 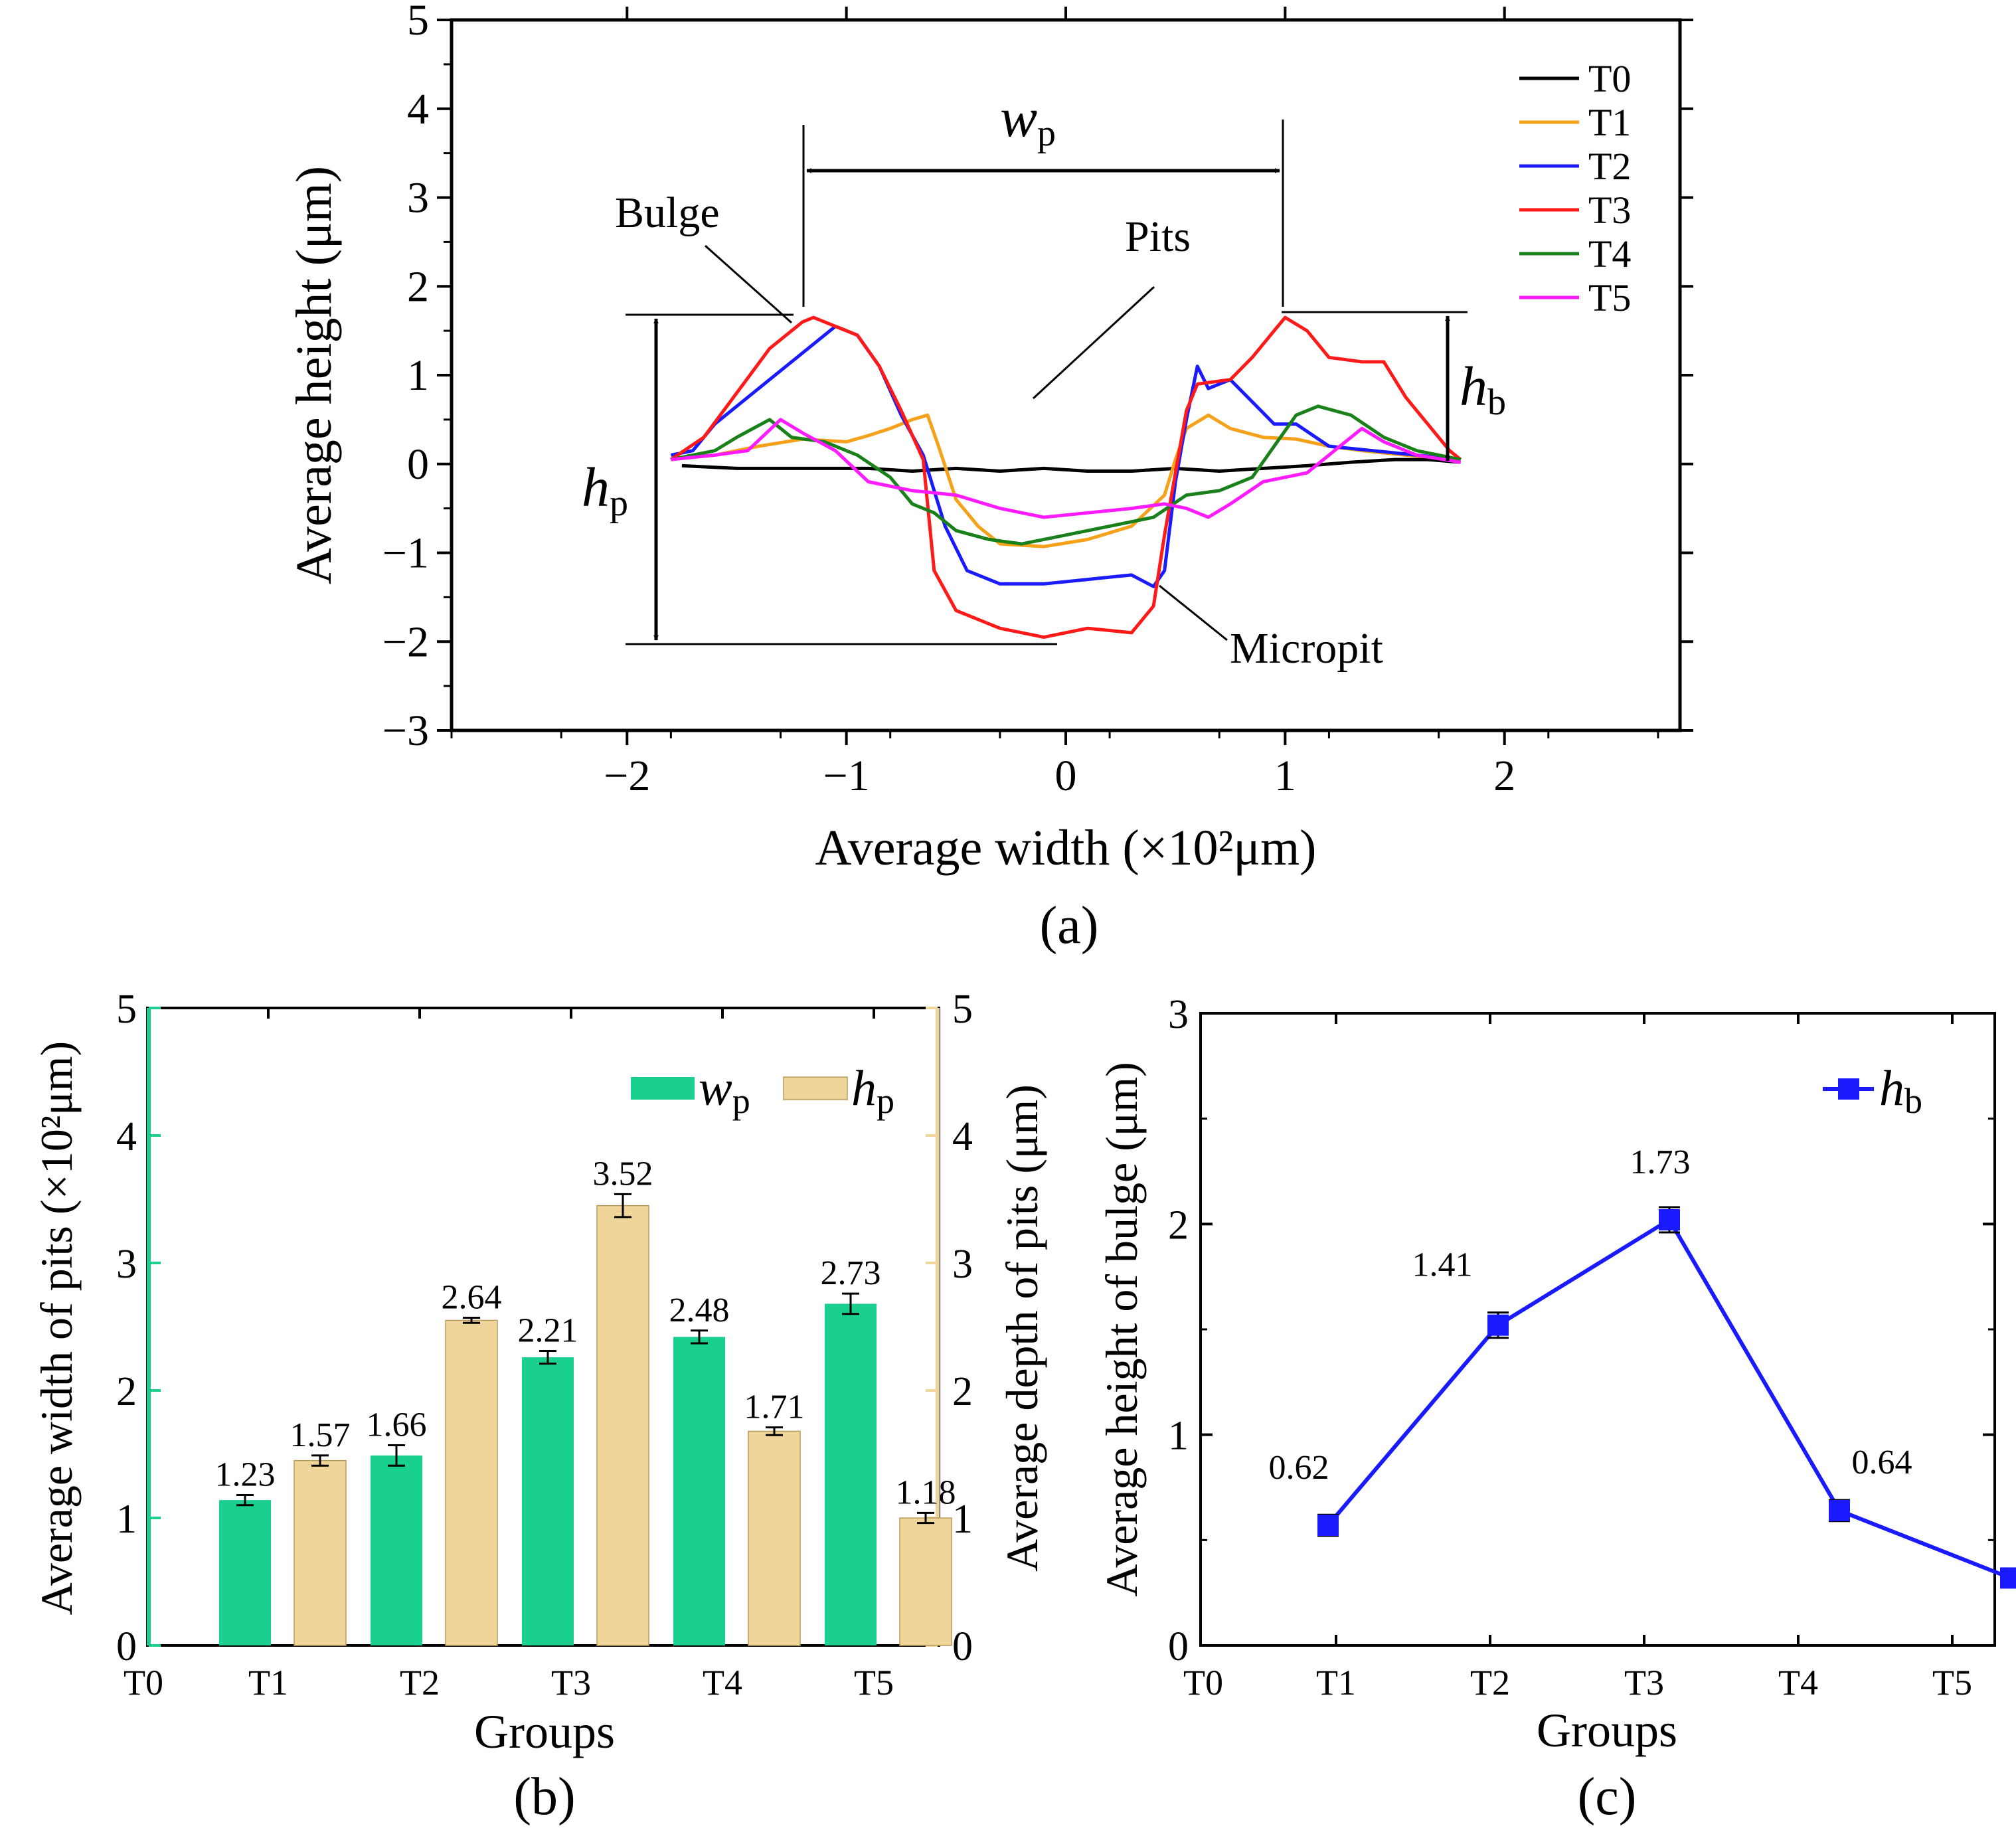 What do you see at coordinates (1285, 776) in the screenshot?
I see `x-tick-label: 1` at bounding box center [1285, 776].